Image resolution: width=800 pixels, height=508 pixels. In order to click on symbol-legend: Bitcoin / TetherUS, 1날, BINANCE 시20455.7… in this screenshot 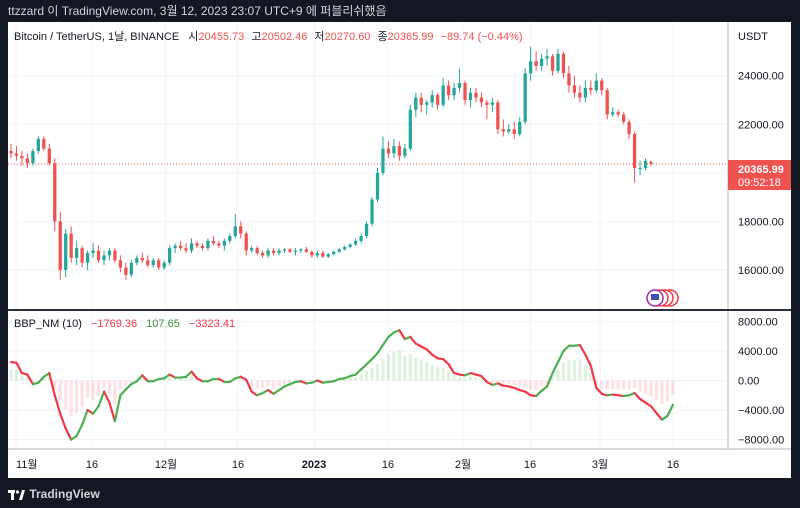, I will do `click(268, 36)`.